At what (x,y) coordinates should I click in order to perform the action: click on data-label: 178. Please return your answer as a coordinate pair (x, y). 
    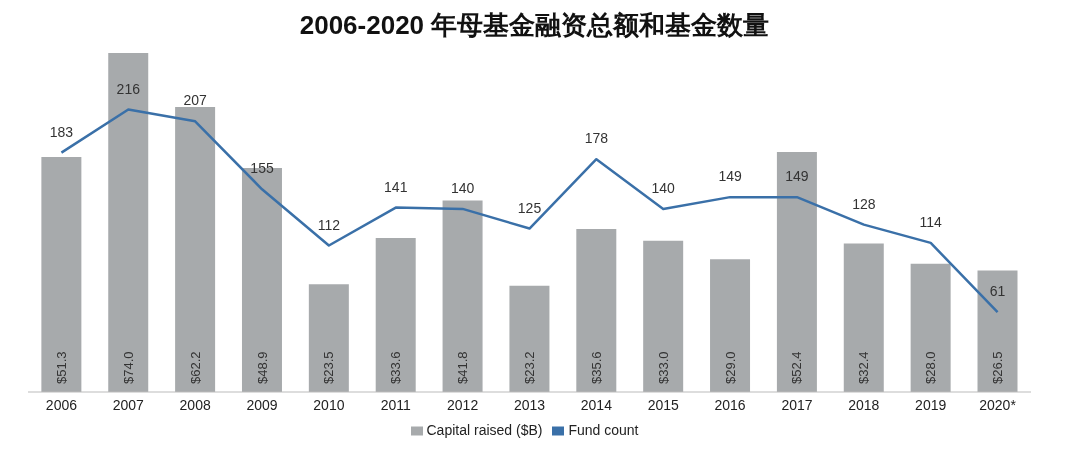
    Looking at the image, I should click on (596, 138).